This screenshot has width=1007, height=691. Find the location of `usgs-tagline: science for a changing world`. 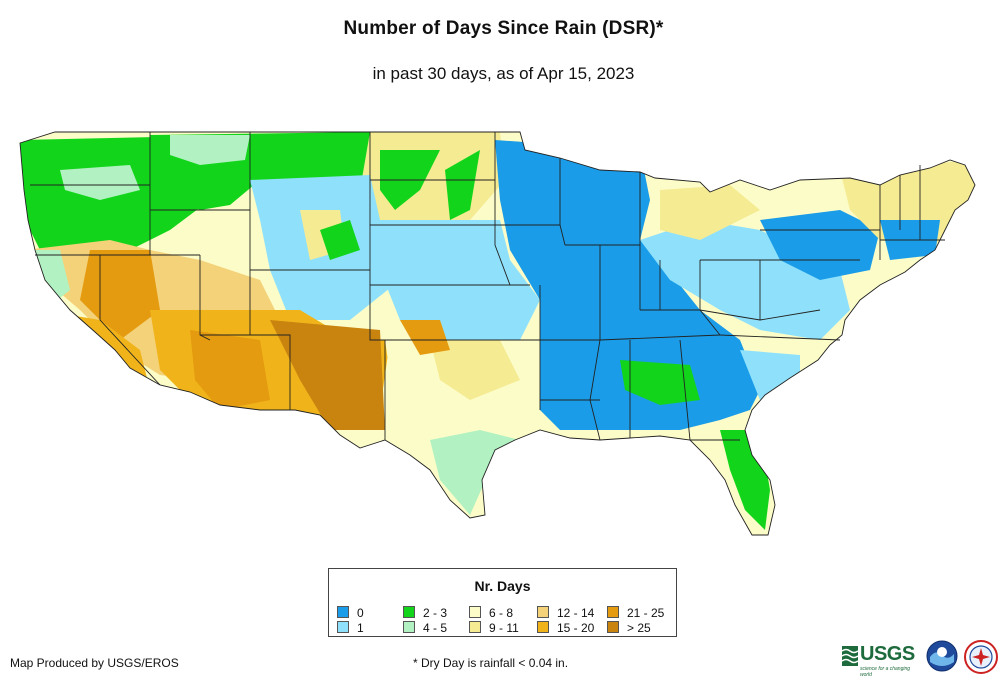

usgs-tagline: science for a changing world is located at coordinates (885, 672).